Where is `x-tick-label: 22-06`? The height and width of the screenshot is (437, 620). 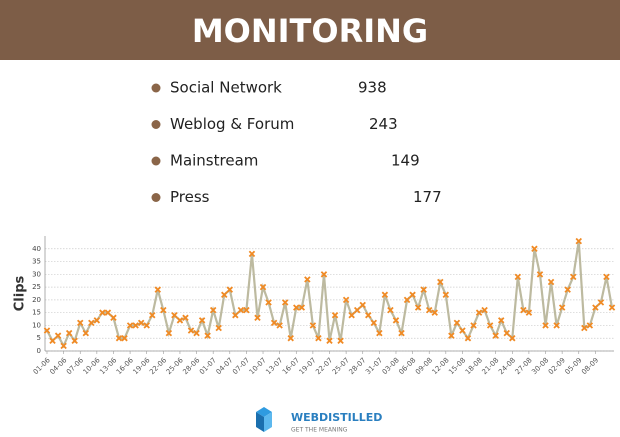
x-tick-label: 22-06 is located at coordinates (158, 366).